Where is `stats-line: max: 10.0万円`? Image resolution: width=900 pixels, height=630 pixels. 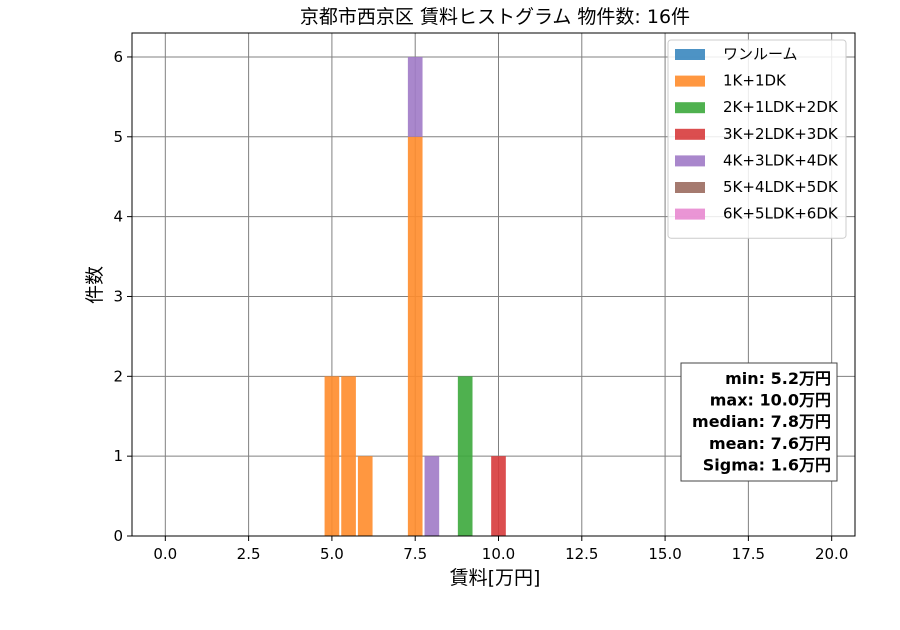
stats-line: max: 10.0万円 is located at coordinates (770, 400).